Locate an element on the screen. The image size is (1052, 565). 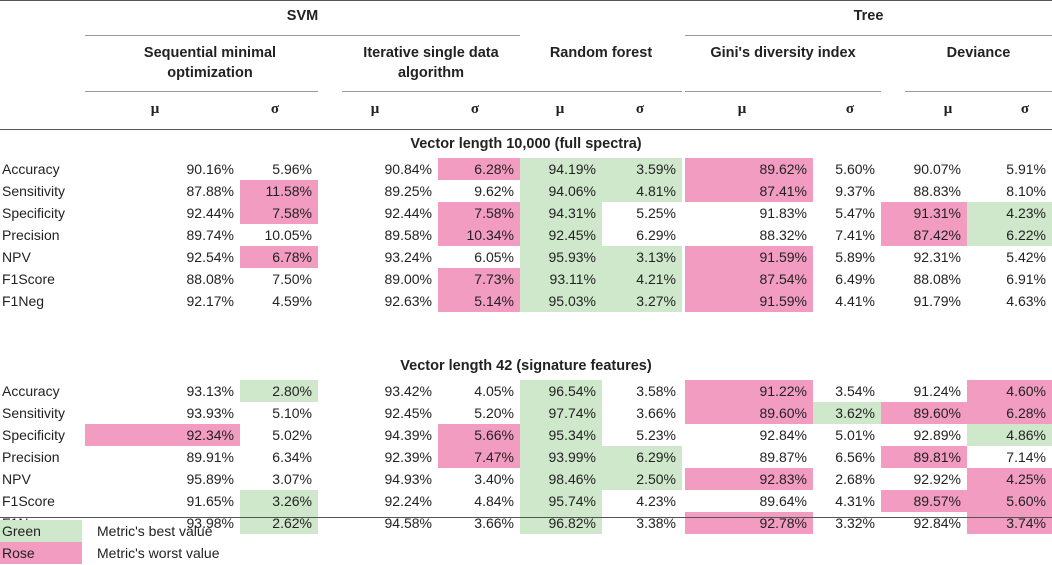
table-cell: 95.74% is located at coordinates (561, 501).